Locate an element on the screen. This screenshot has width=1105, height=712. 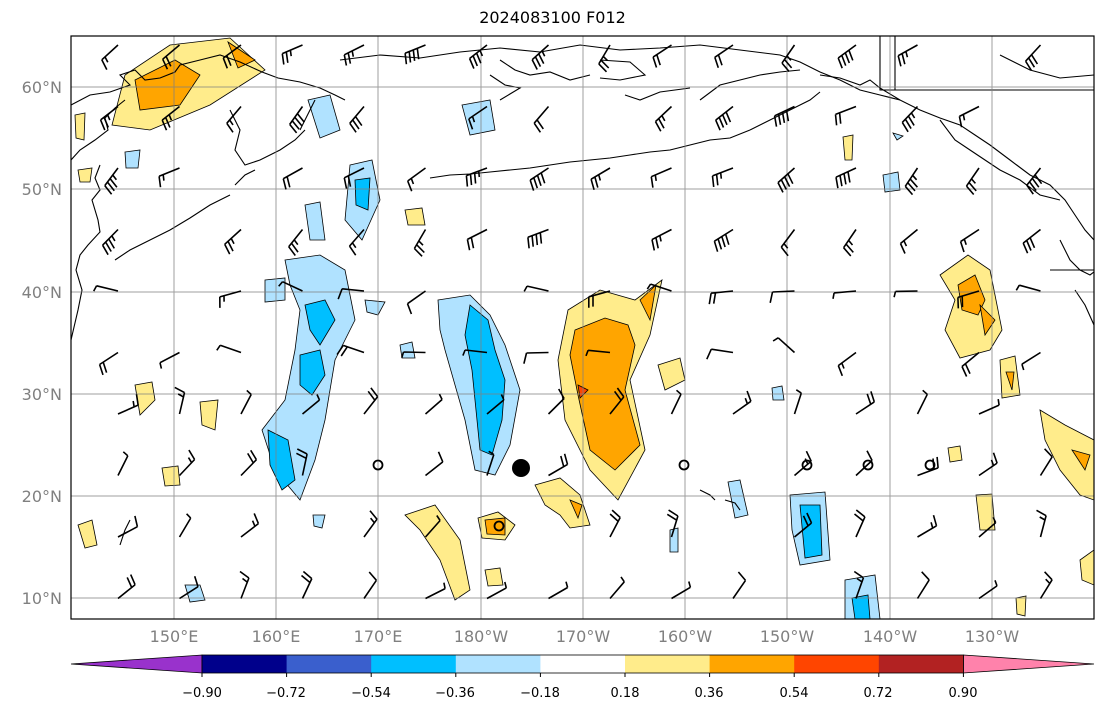
lon-label: 150°W is located at coordinates (787, 636).